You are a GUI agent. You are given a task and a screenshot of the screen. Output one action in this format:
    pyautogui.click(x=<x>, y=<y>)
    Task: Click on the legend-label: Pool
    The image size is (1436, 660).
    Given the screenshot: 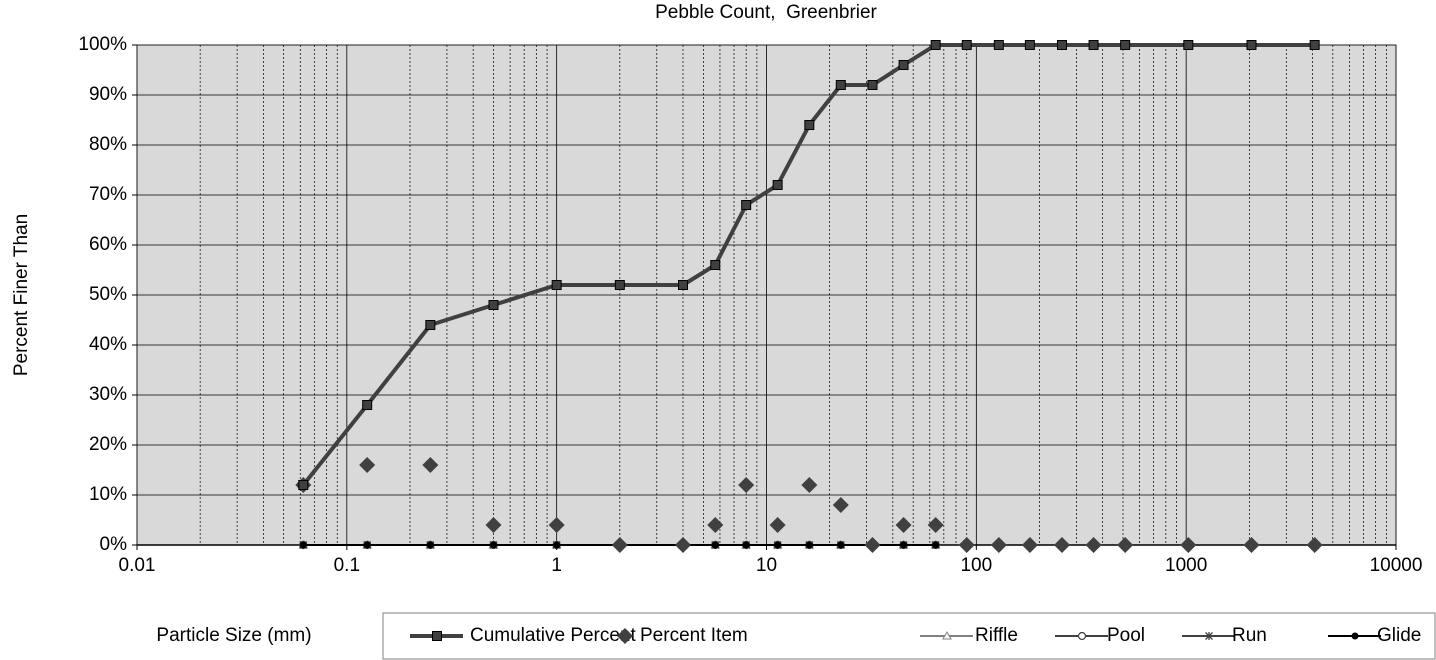 What is the action you would take?
    pyautogui.click(x=1126, y=635)
    